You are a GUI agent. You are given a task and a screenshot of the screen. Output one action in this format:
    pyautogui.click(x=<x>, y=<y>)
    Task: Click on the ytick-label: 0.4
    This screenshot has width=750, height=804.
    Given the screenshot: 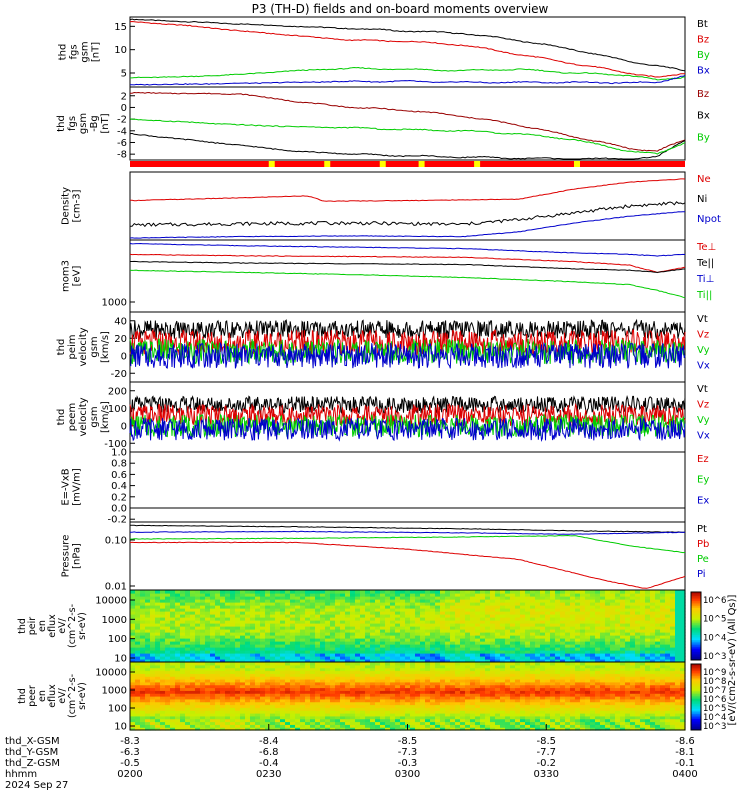 What is the action you would take?
    pyautogui.click(x=119, y=486)
    